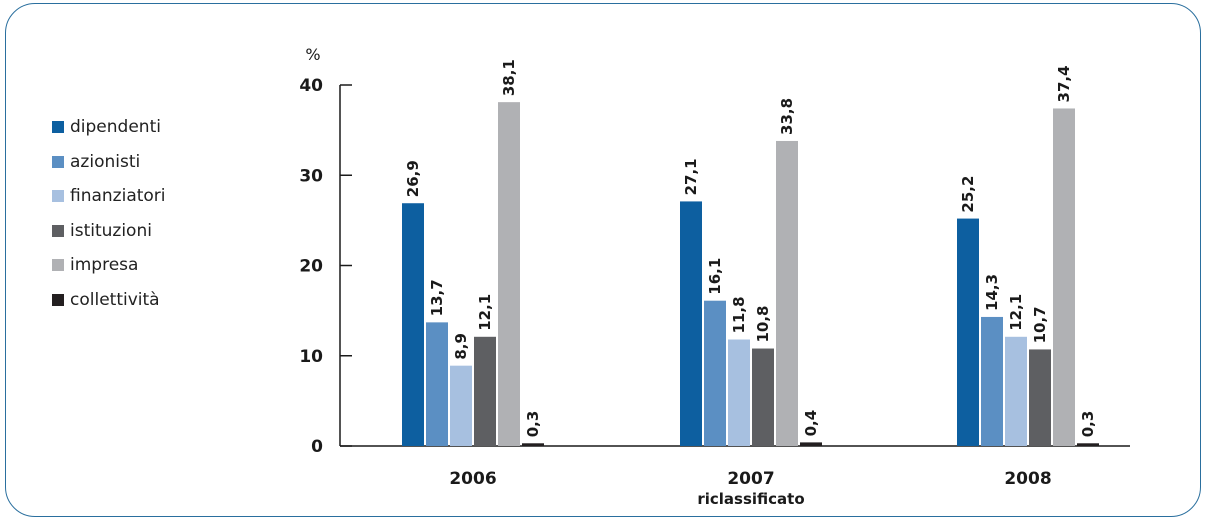 The width and height of the screenshot is (1208, 522). Describe the element at coordinates (437, 297) in the screenshot. I see `bar-value-label: 13,7` at that location.